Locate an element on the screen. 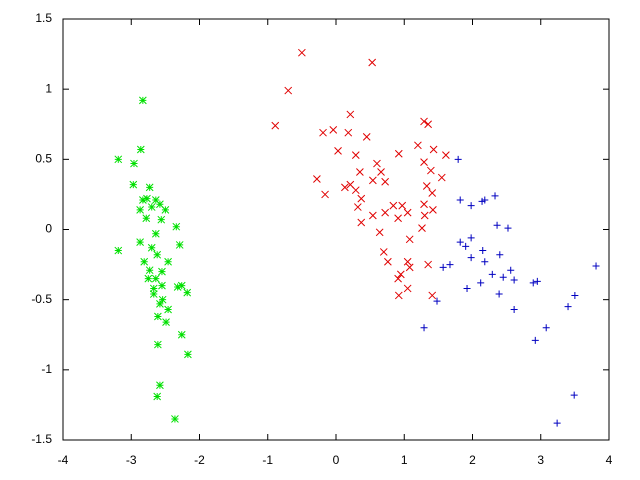 The image size is (640, 480). x-tick-label: -4 is located at coordinates (63, 460).